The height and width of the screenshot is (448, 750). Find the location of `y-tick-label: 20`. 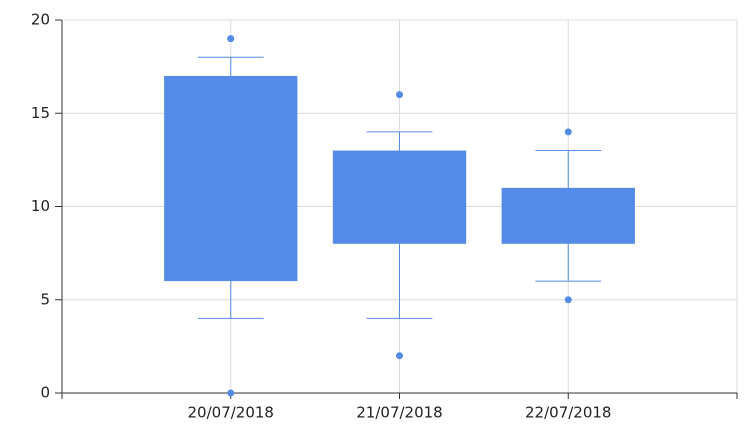

y-tick-label: 20 is located at coordinates (40, 20).